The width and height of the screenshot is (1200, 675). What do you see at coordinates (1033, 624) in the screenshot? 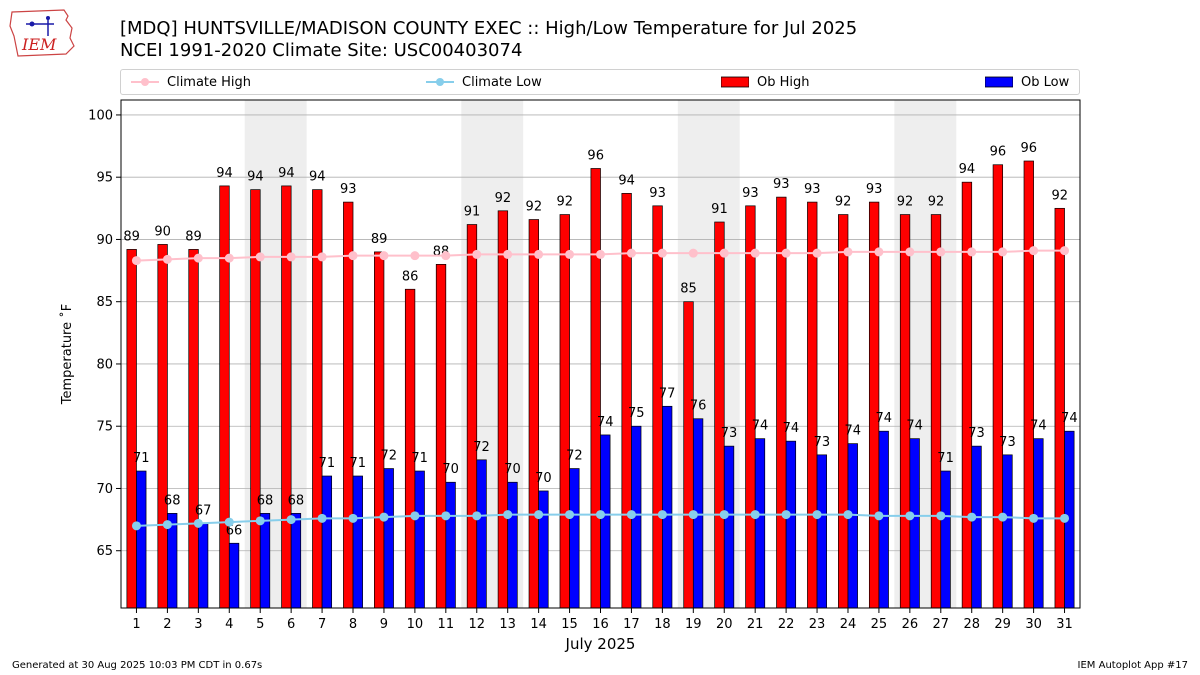
I see `x-tick-label-30: 30` at bounding box center [1033, 624].